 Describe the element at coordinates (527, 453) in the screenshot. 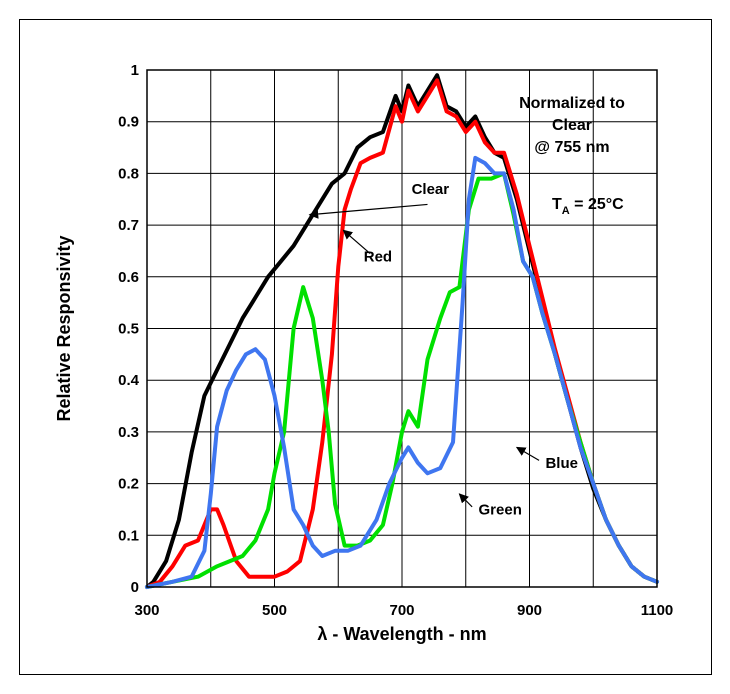

I see `annotation-arrow-blue` at that location.